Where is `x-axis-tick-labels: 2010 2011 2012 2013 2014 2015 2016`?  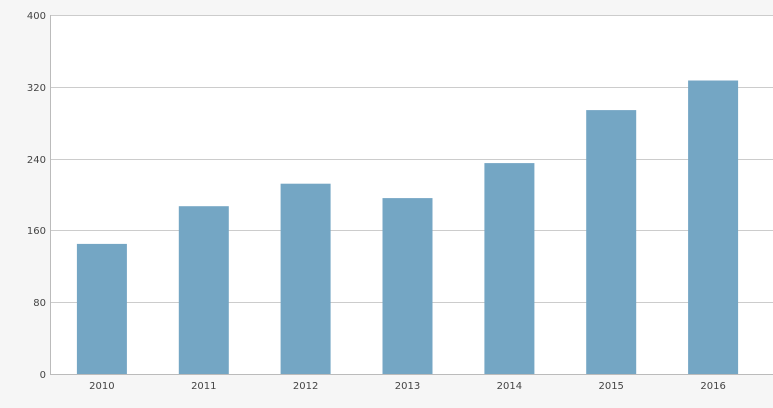 x-axis-tick-labels: 2010 2011 2012 2013 2014 2015 2016 is located at coordinates (407, 386).